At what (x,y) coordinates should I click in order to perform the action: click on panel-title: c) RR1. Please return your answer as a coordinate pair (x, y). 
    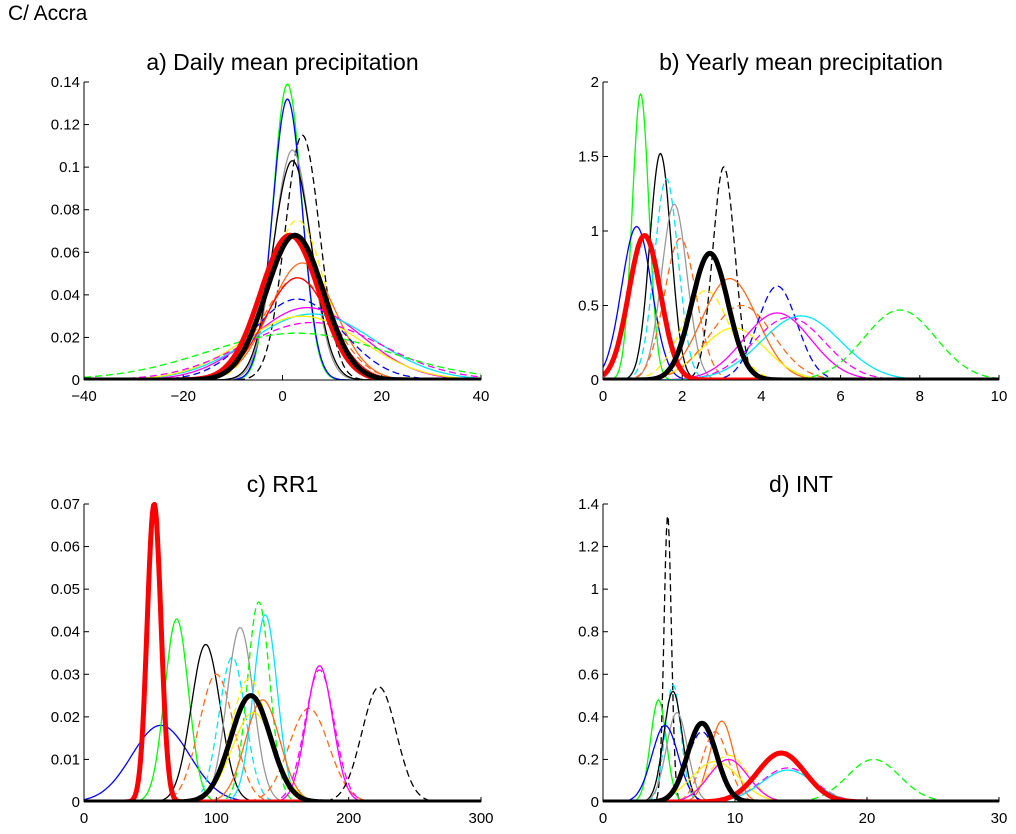
    Looking at the image, I should click on (283, 484).